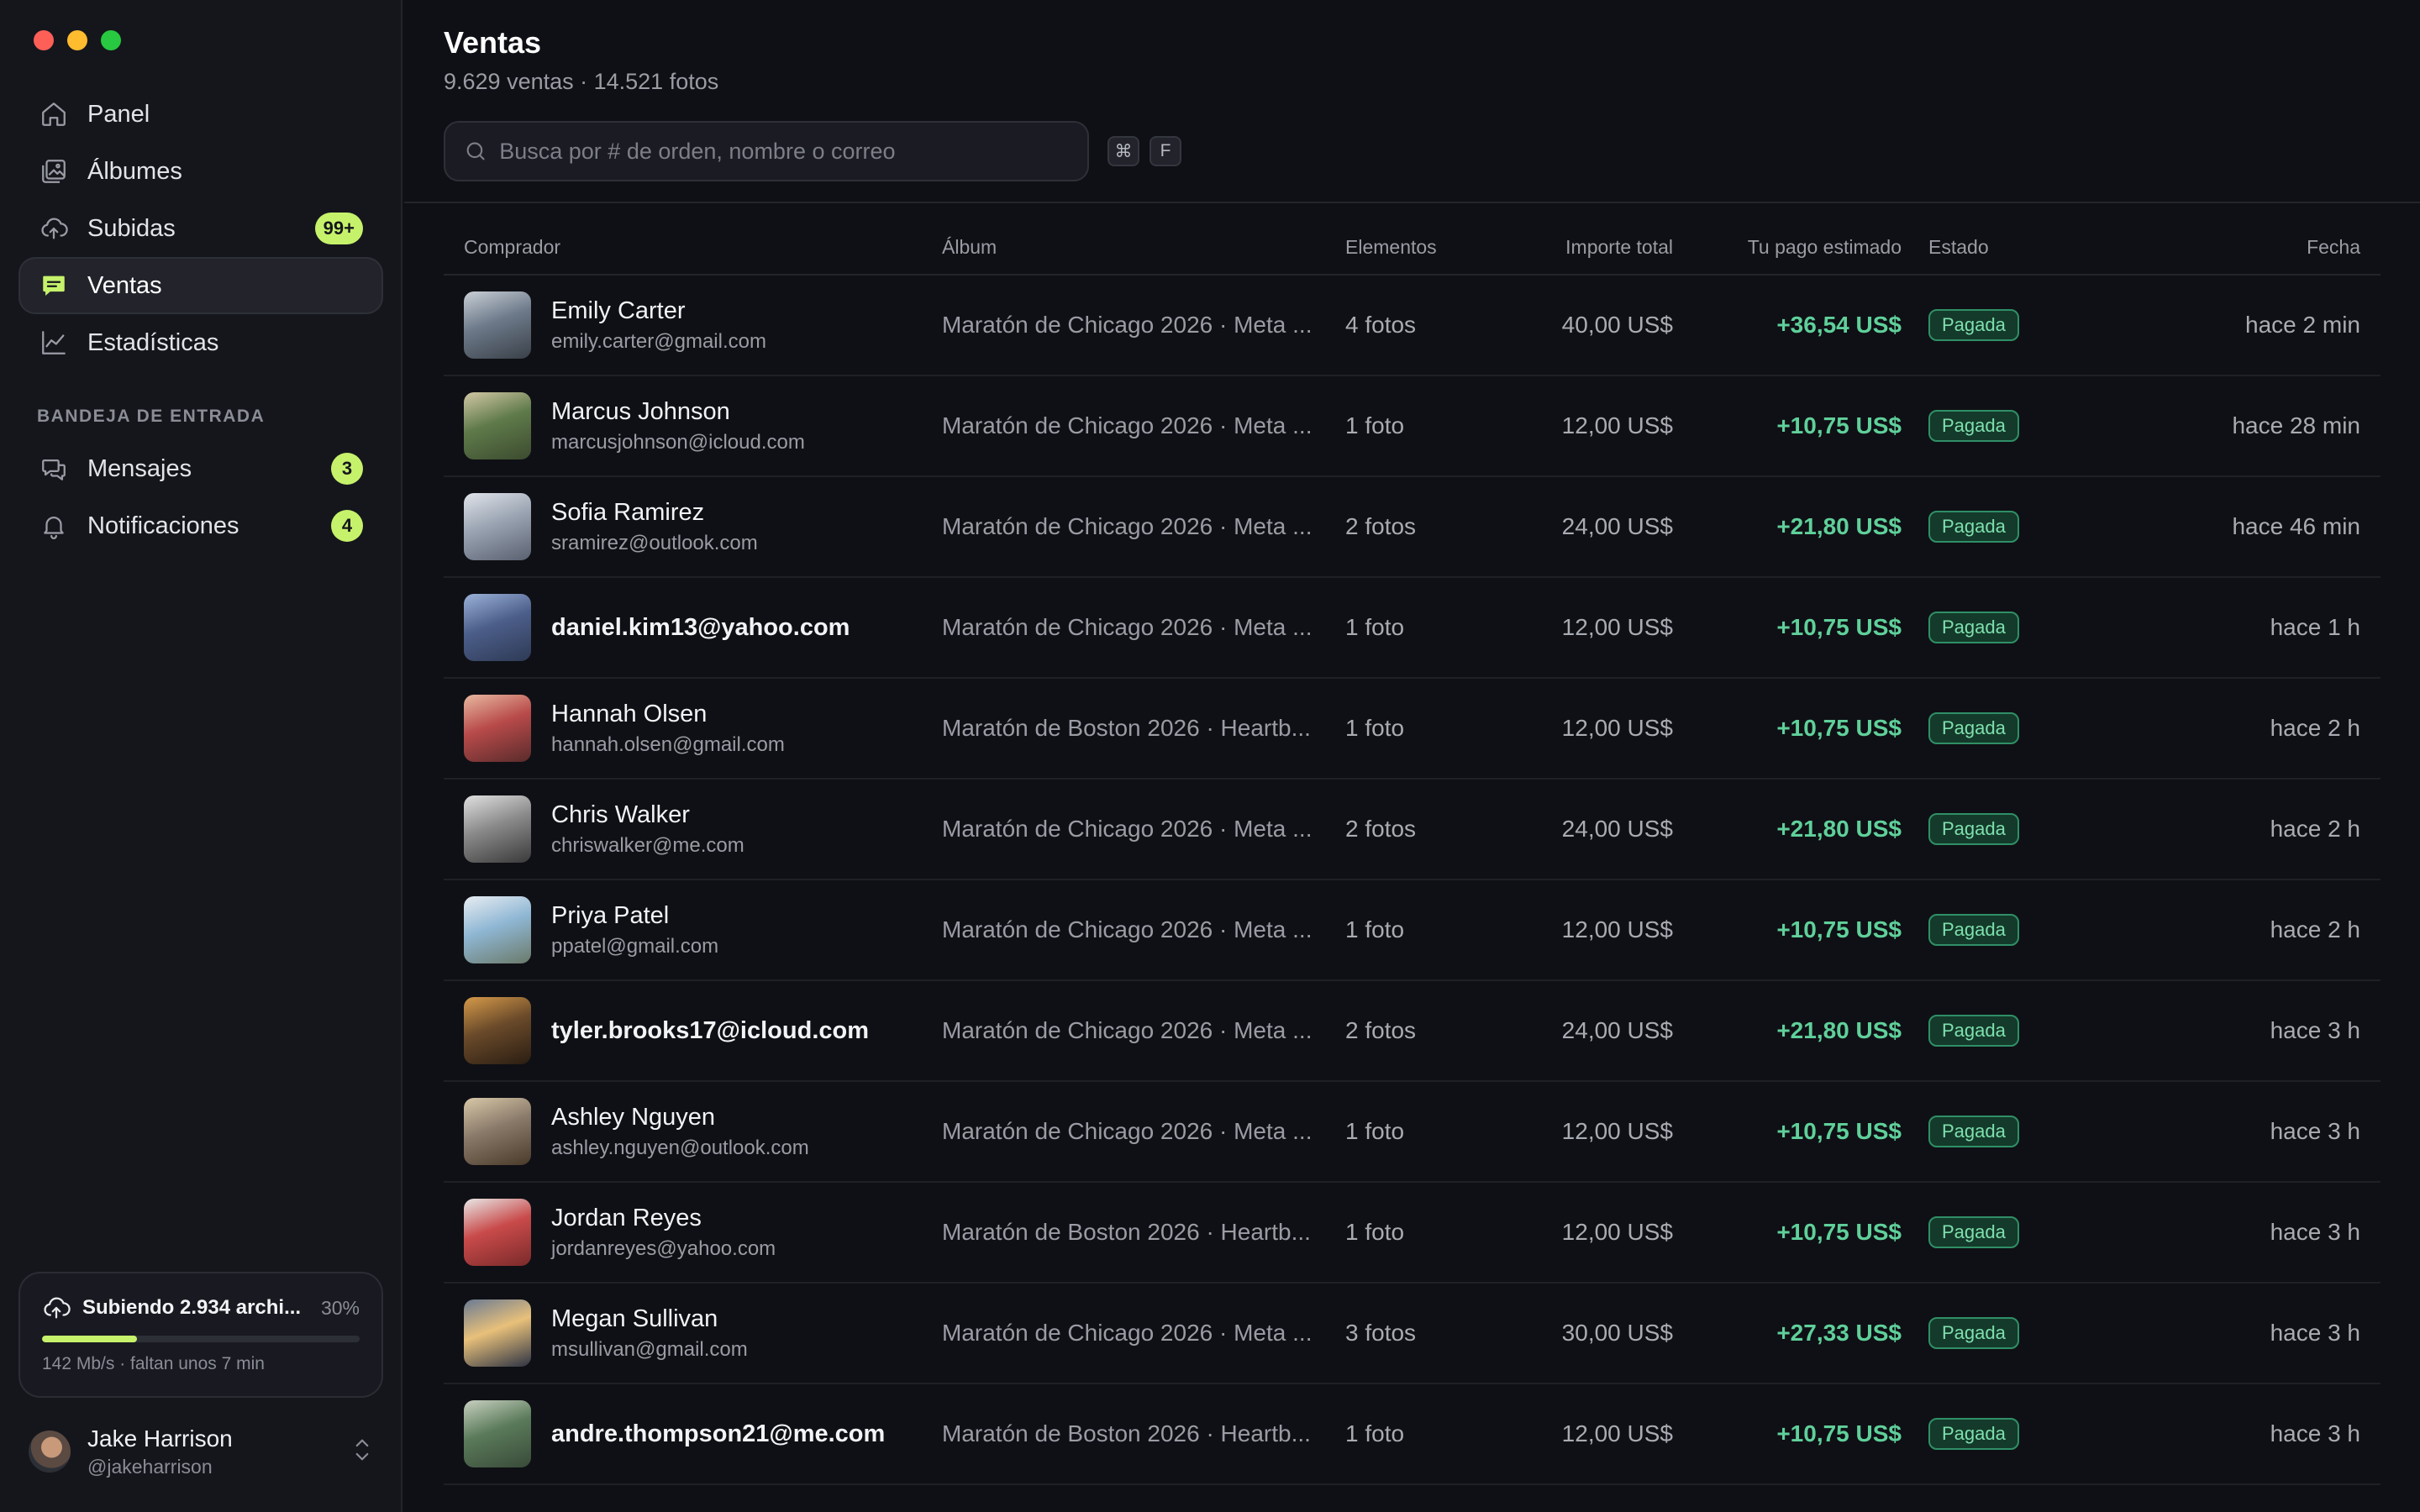 This screenshot has width=2420, height=1512. I want to click on buyer-email: daniel.kim13@yahoo.com, so click(701, 627).